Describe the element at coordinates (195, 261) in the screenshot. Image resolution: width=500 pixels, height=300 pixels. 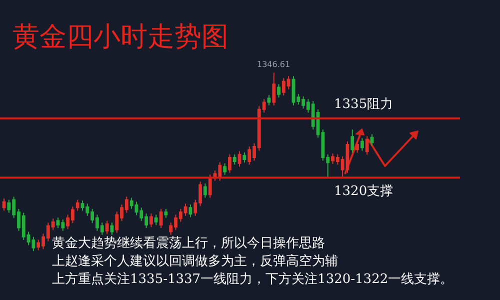
I see `annotation: 上赵逢采个人建议以回调做多为主，反弹高空为辅` at that location.